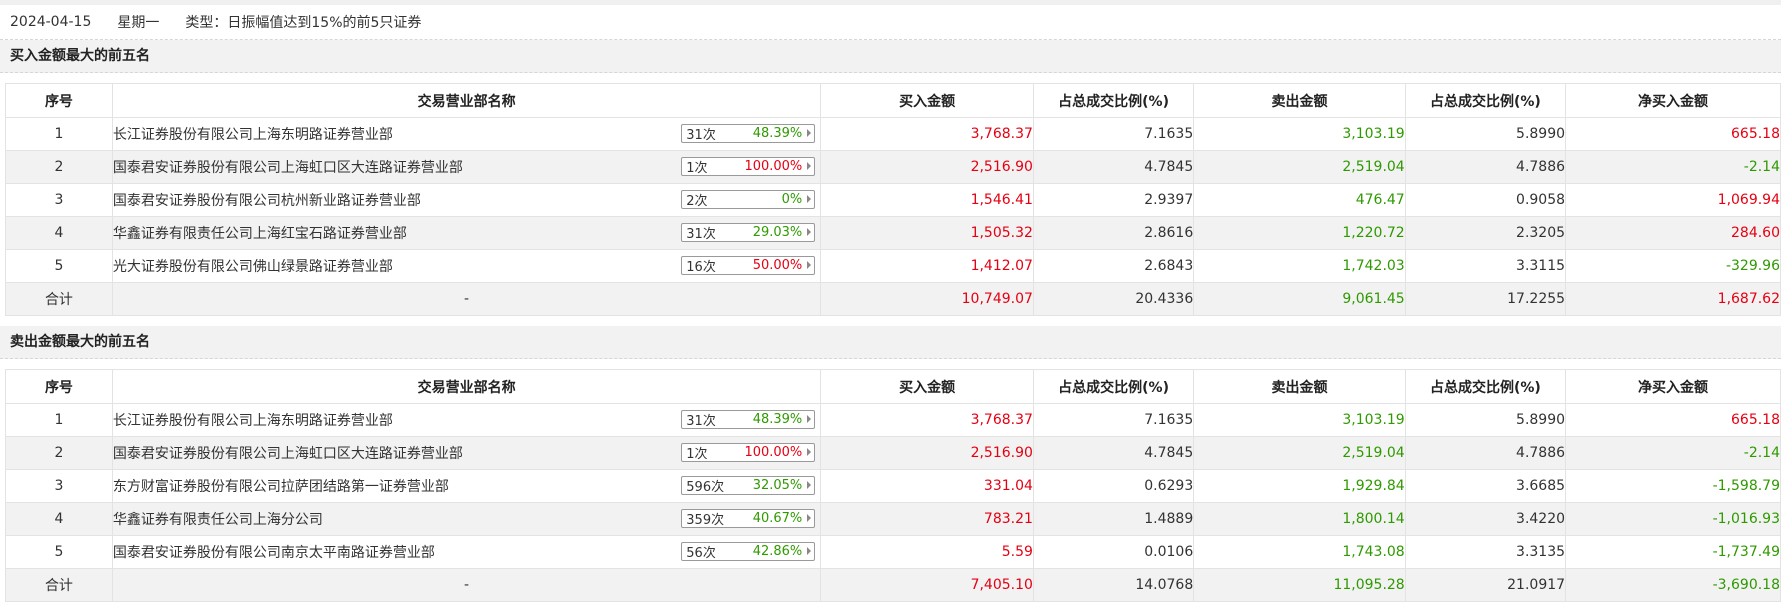  What do you see at coordinates (1299, 100) in the screenshot?
I see `col-header-sell-amount: 卖出金额` at bounding box center [1299, 100].